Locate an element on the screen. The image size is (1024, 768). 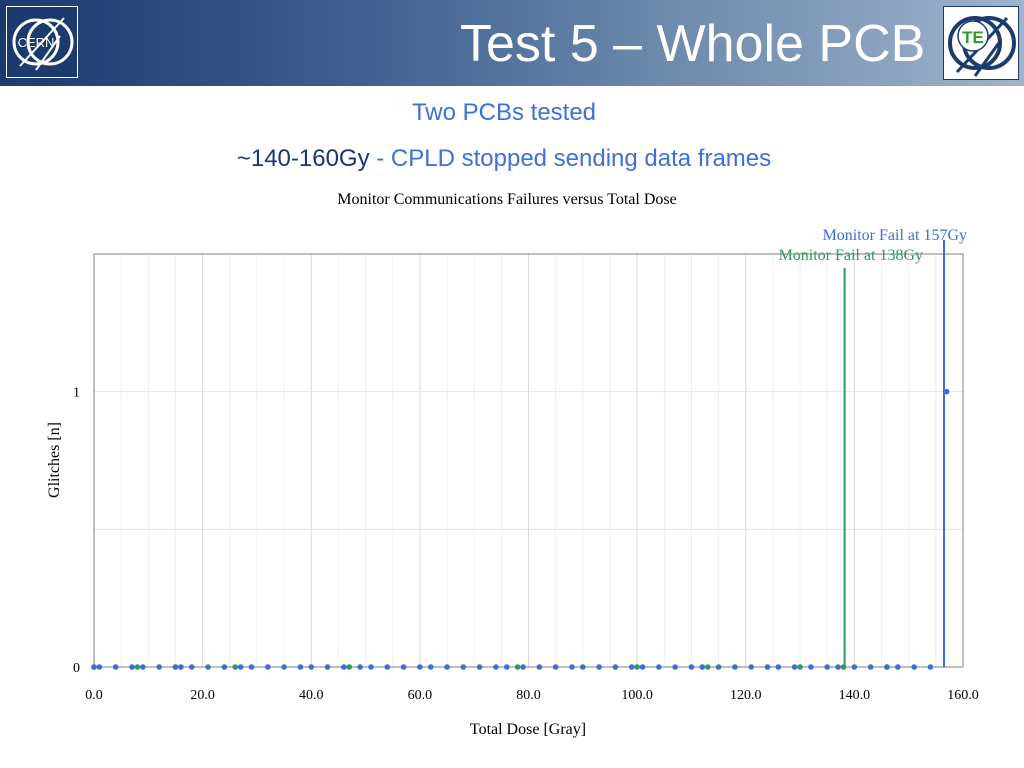
failure-marker-label: Monitor Fail at 157Gy is located at coordinates (895, 235).